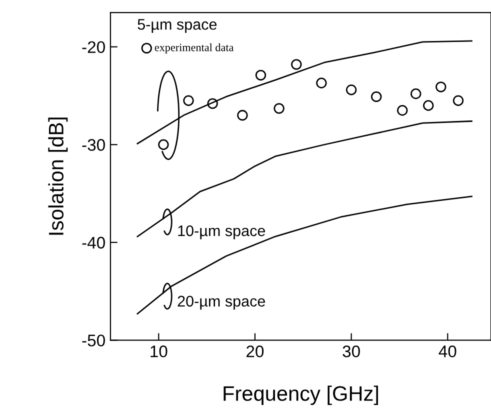  What do you see at coordinates (351, 352) in the screenshot?
I see `x-tick-label: 30` at bounding box center [351, 352].